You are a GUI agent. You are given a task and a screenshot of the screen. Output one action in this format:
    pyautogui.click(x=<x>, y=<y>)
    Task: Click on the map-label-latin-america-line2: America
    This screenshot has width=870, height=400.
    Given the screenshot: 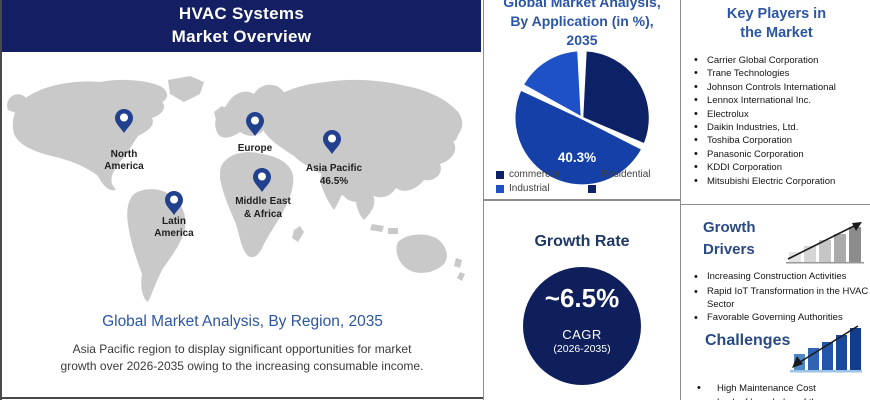 What is the action you would take?
    pyautogui.click(x=174, y=233)
    